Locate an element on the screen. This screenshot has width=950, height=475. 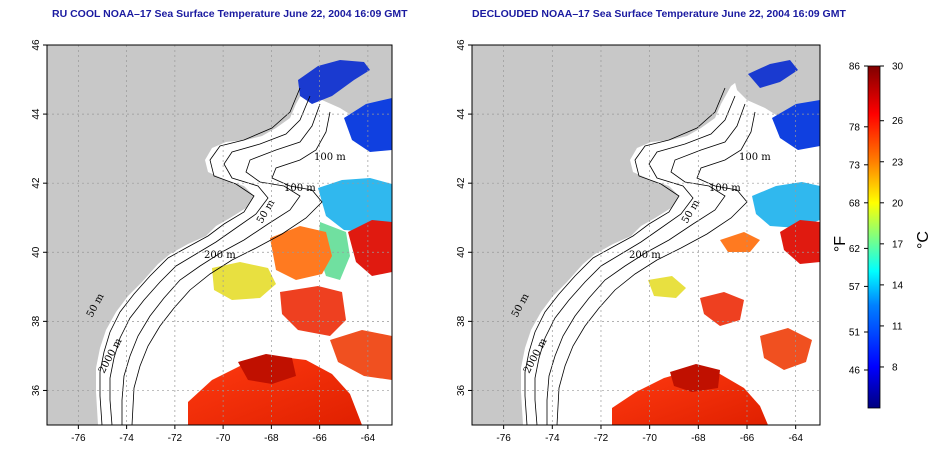
celsius-tick-label: 20 is located at coordinates (898, 203).